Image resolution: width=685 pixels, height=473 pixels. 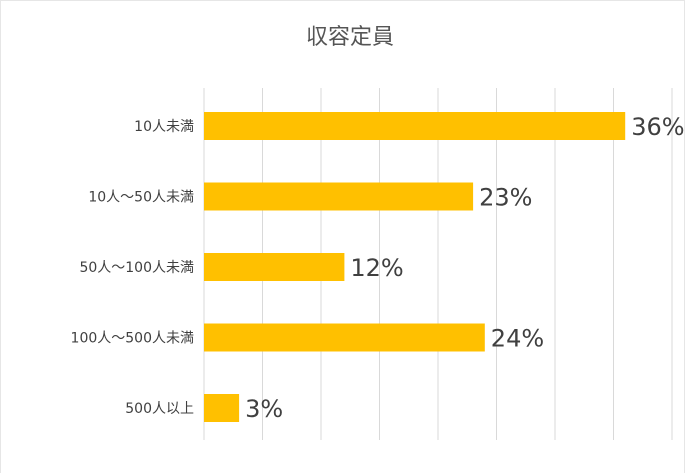 What do you see at coordinates (159, 409) in the screenshot?
I see `category-label-4: 500人以上` at bounding box center [159, 409].